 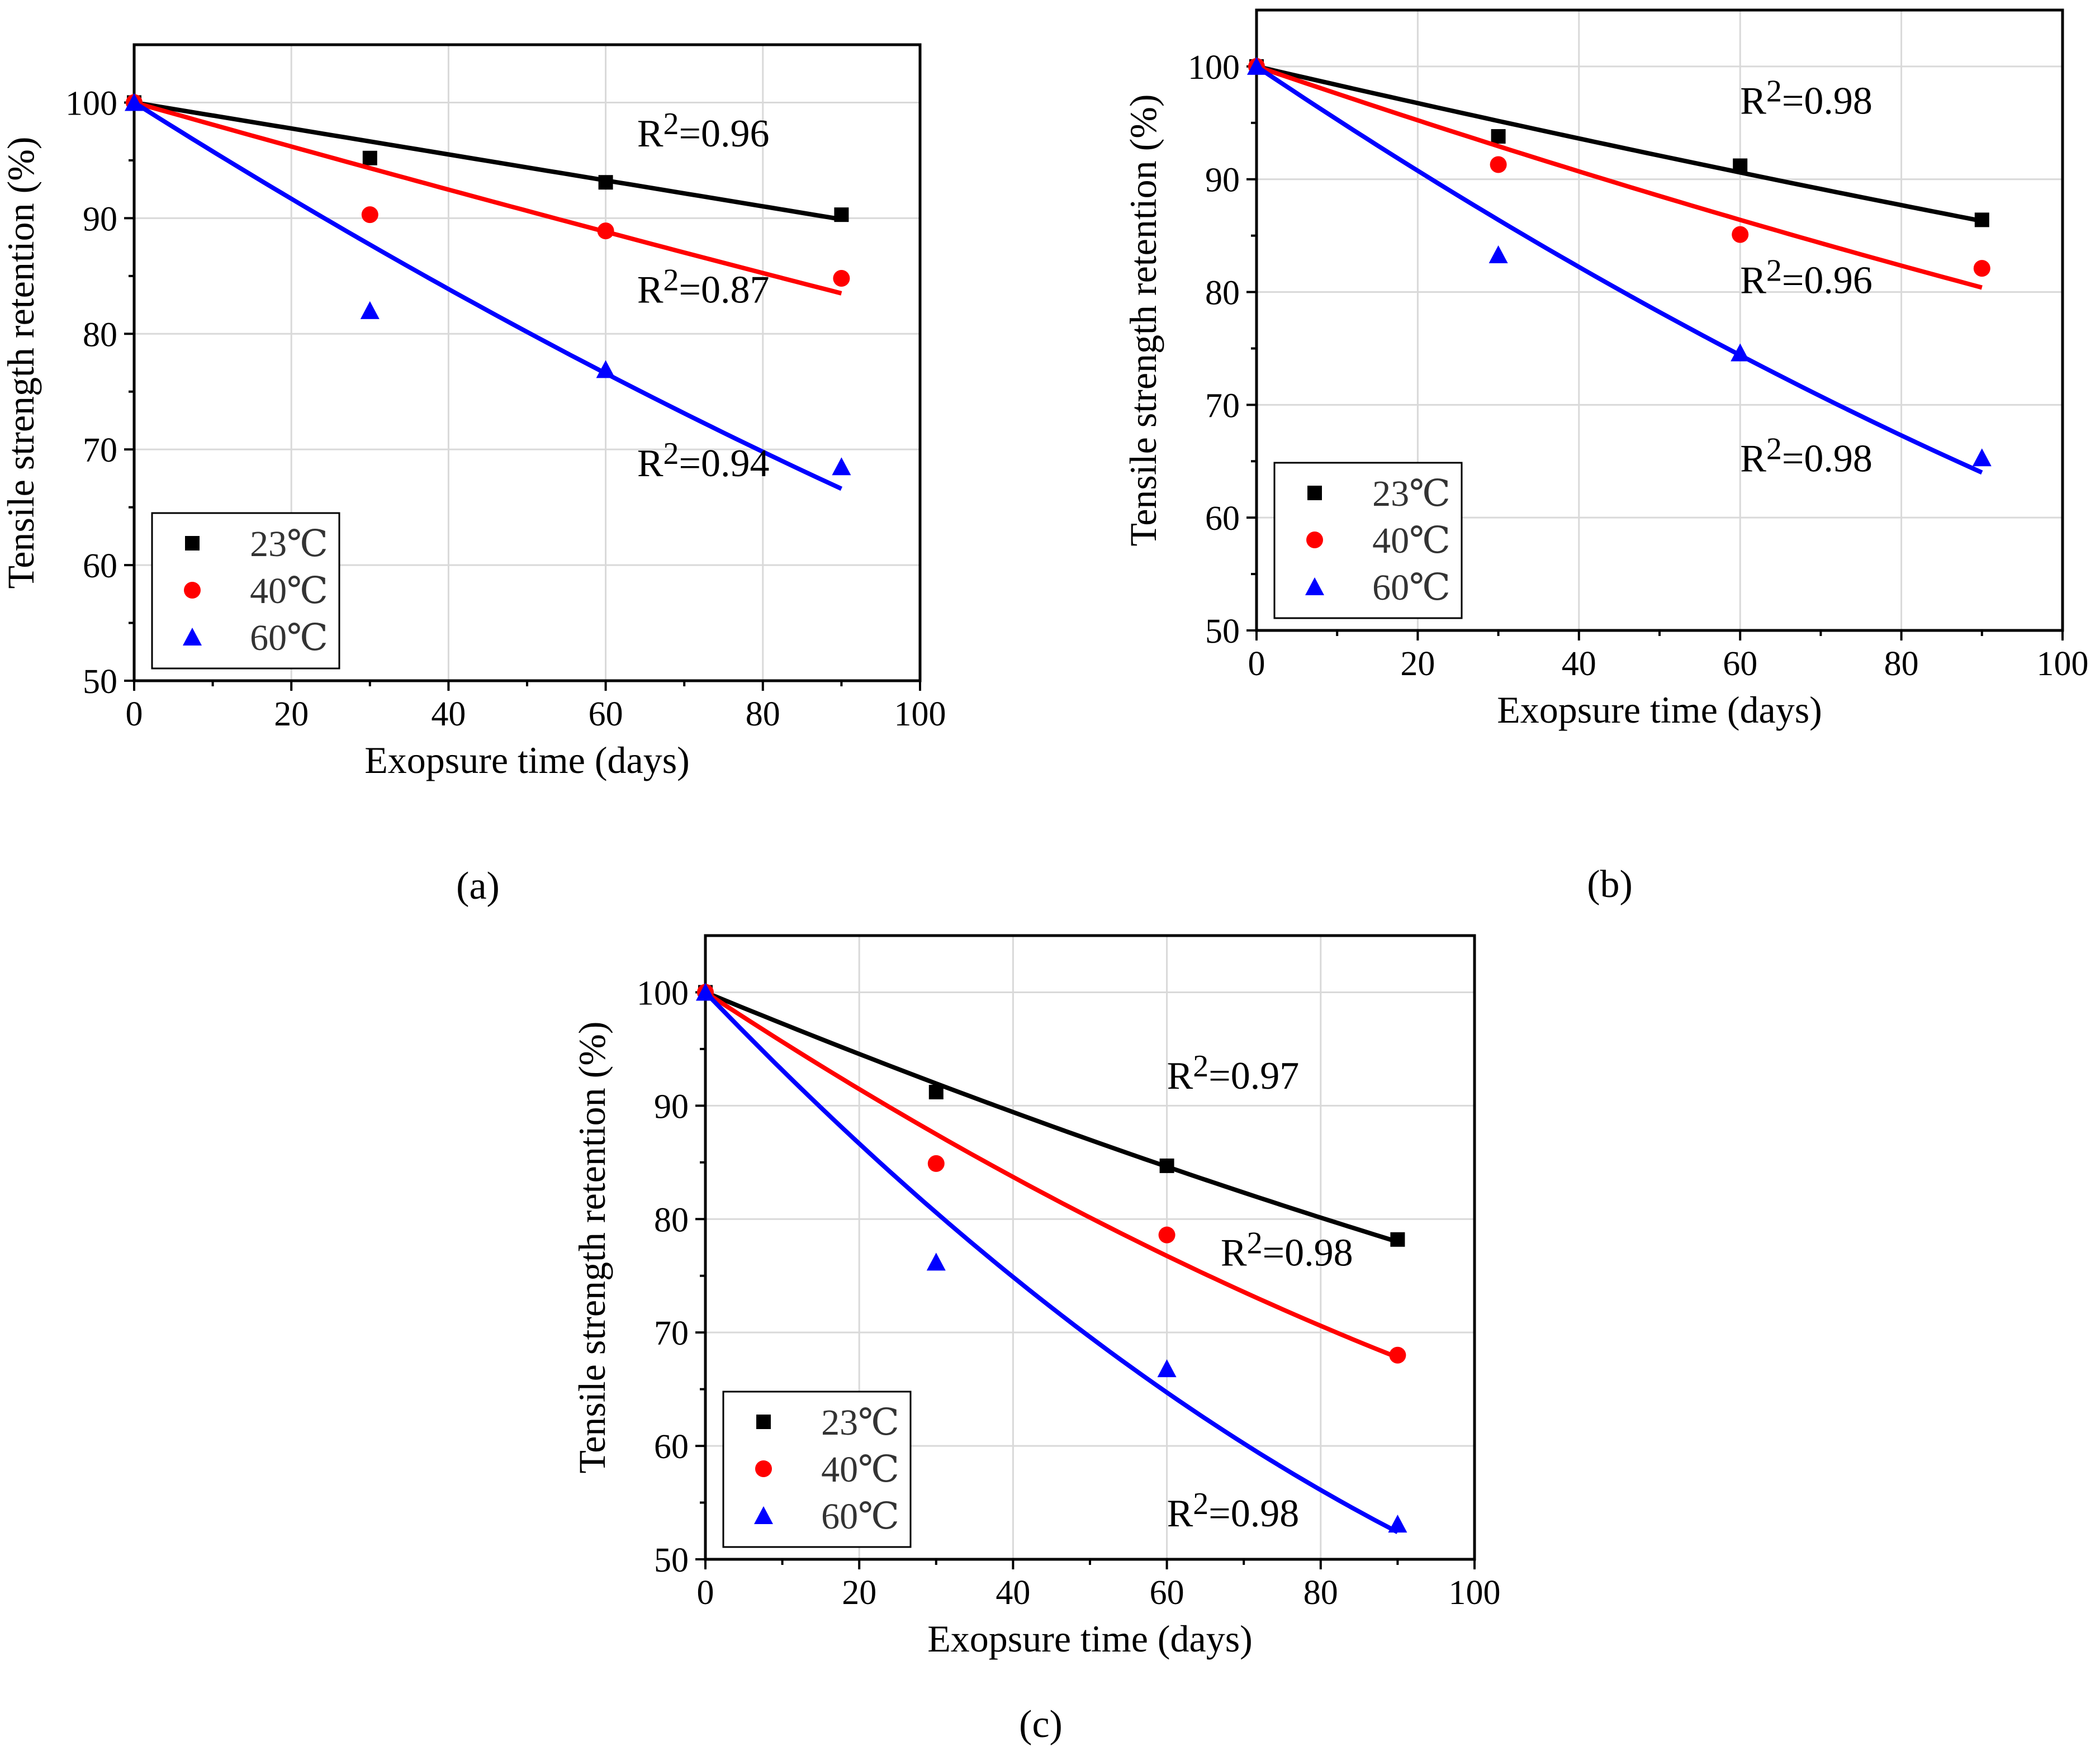 I want to click on legend-label: 40℃, so click(x=860, y=1470).